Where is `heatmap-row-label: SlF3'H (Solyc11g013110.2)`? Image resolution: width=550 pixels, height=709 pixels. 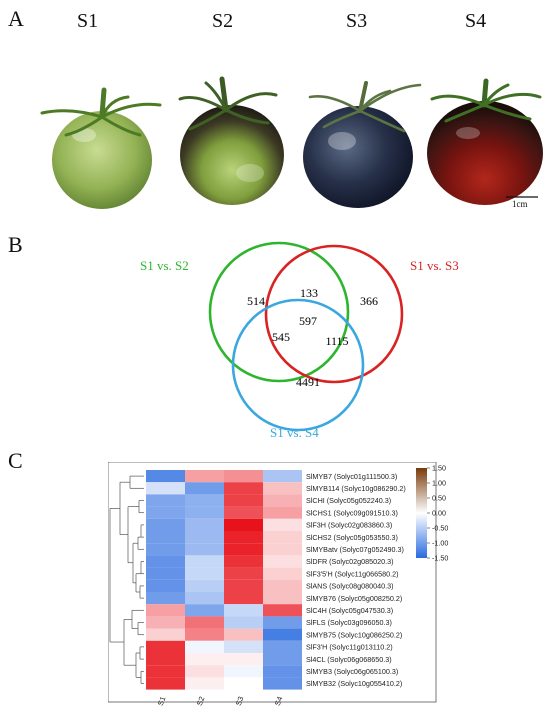 heatmap-row-label: SlF3'H (Solyc11g013110.2) is located at coordinates (349, 647).